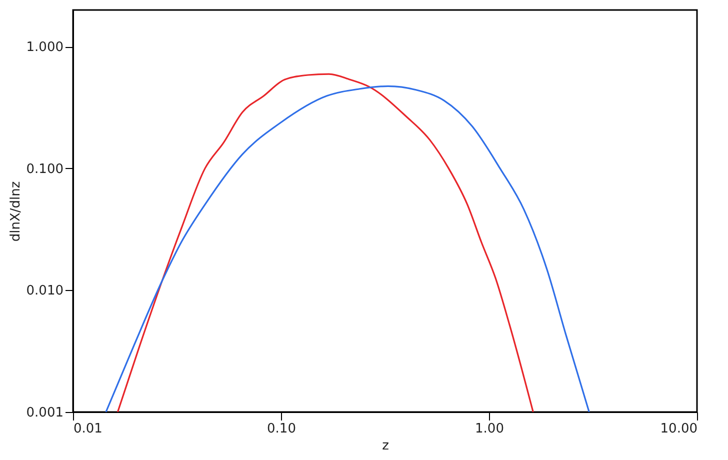 The image size is (728, 460). What do you see at coordinates (45, 48) in the screenshot?
I see `y-tick-label: 1.000` at bounding box center [45, 48].